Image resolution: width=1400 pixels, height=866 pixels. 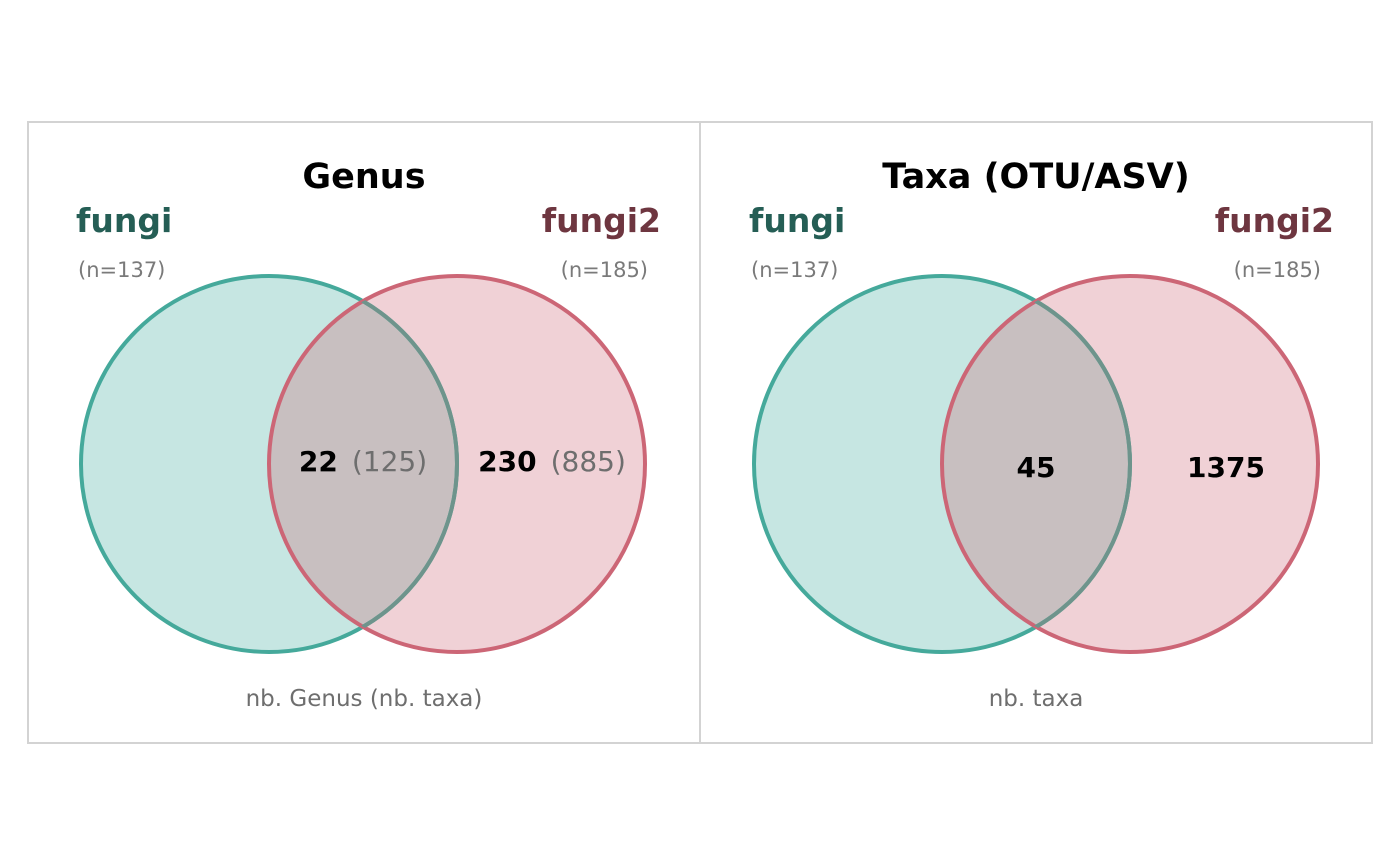 I want to click on panel-caption: nb. taxa, so click(x=1036, y=699).